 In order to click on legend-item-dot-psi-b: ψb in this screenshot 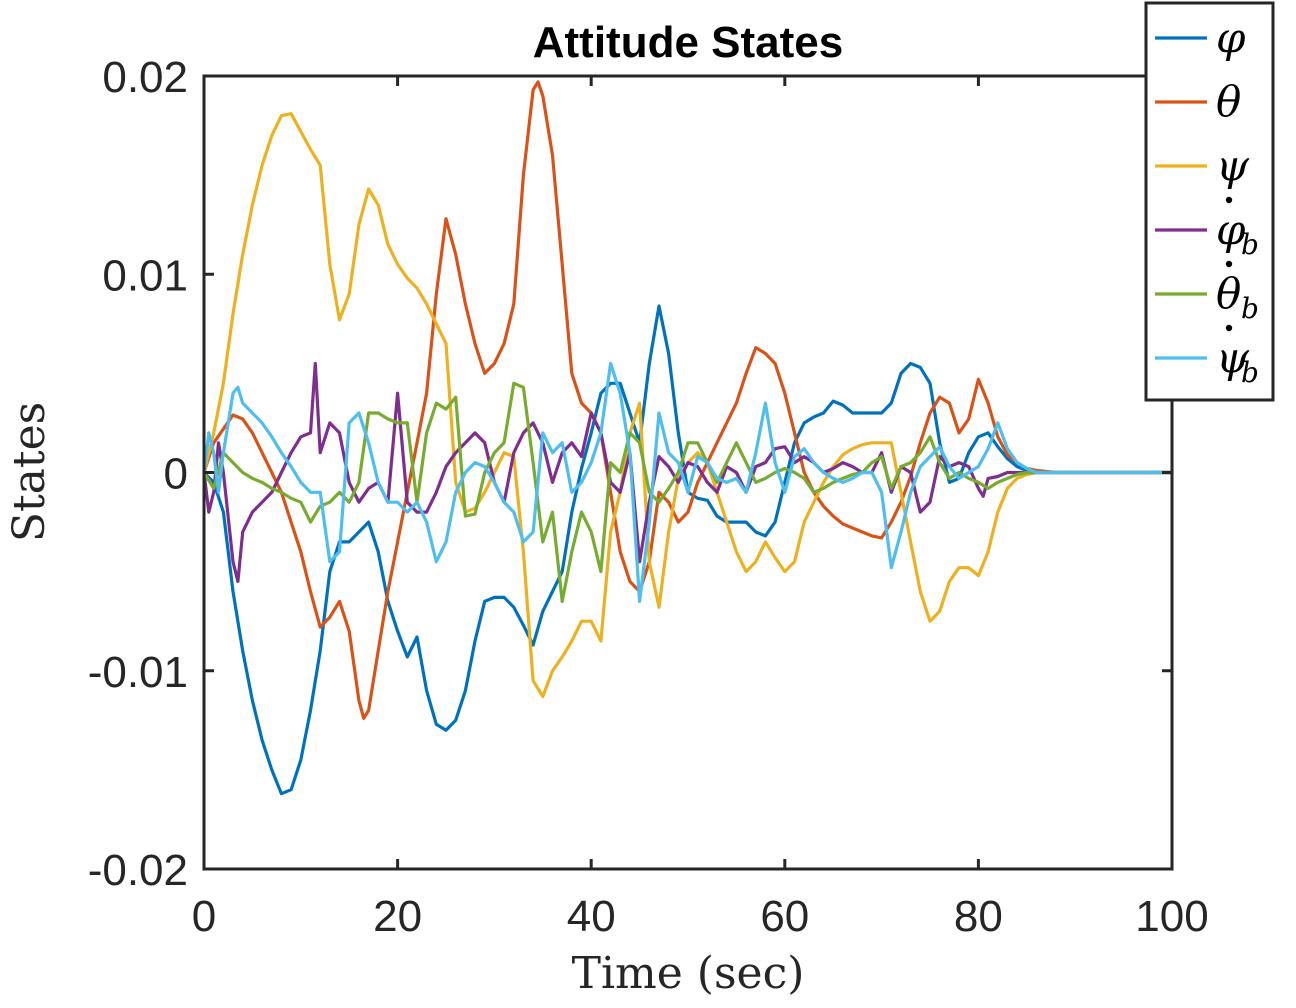, I will do `click(1207, 356)`.